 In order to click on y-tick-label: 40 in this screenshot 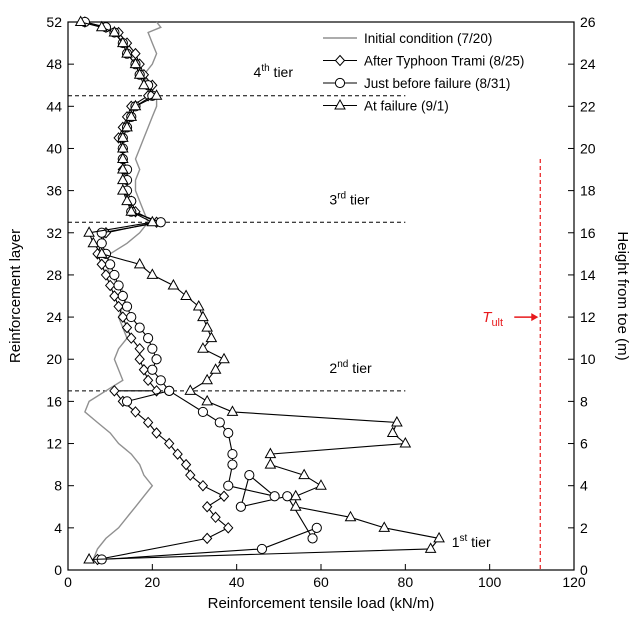, I will do `click(54, 148)`.